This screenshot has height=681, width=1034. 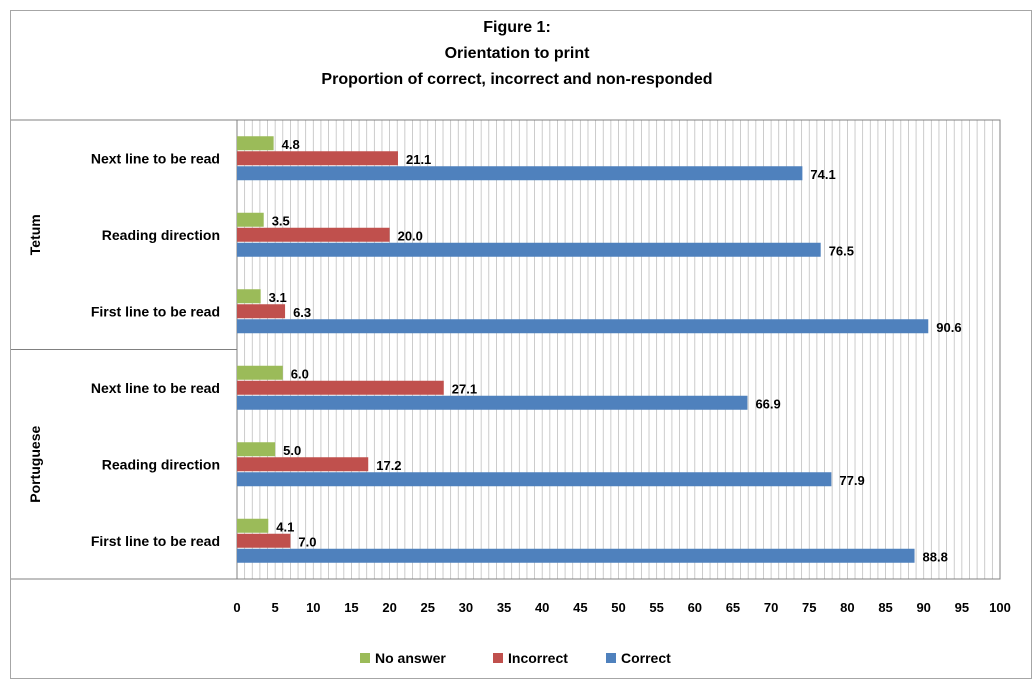 What do you see at coordinates (351, 607) in the screenshot?
I see `x-tick-label: 15` at bounding box center [351, 607].